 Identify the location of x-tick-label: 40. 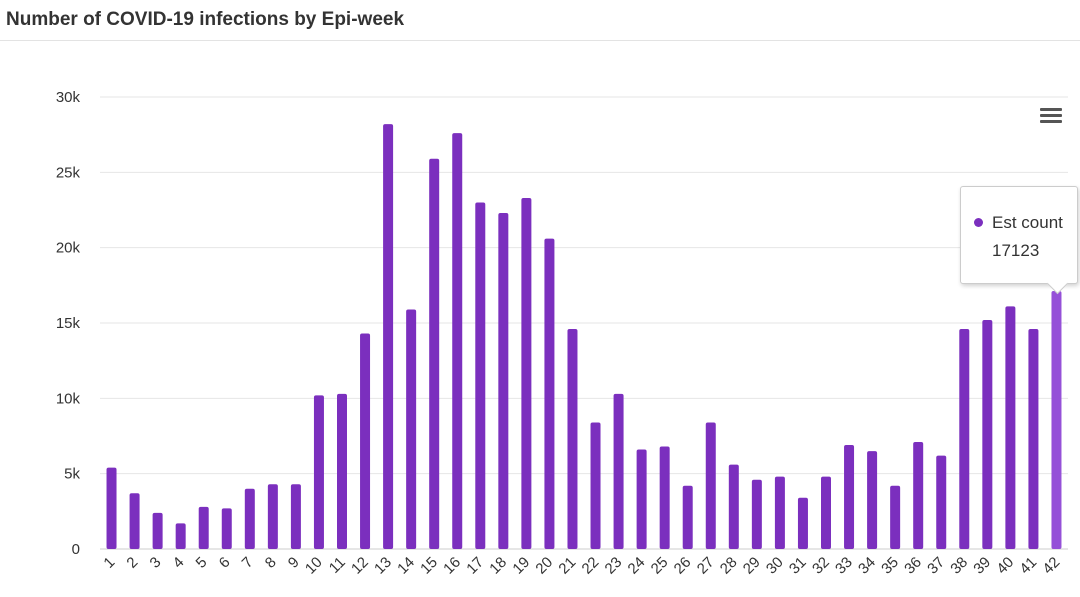
(1005, 566).